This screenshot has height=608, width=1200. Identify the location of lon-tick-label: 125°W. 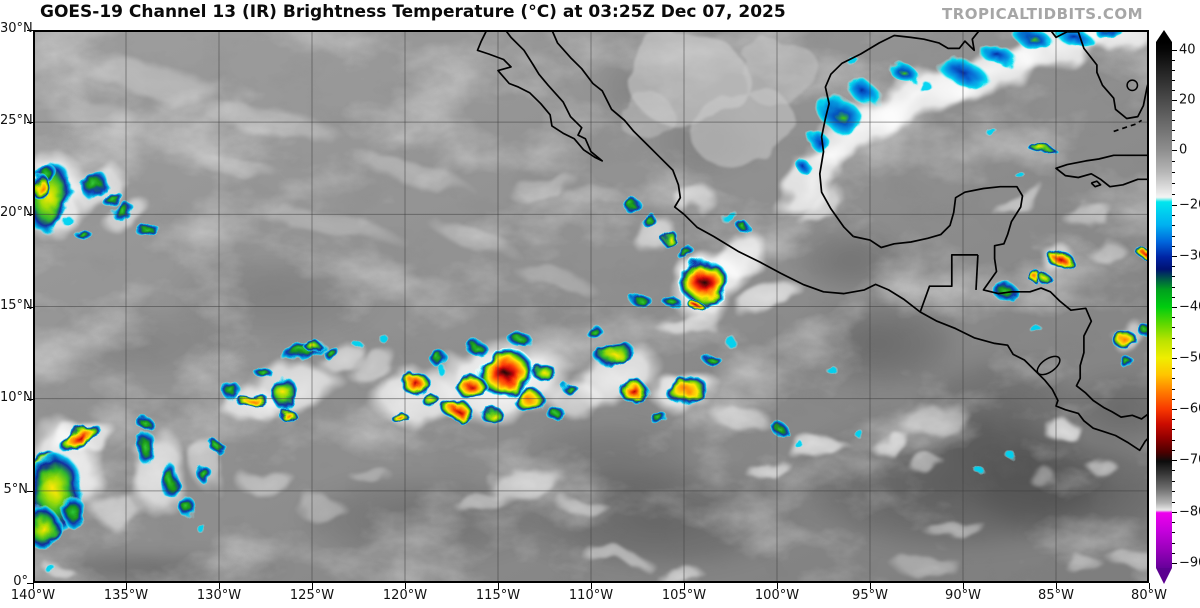
(312, 595).